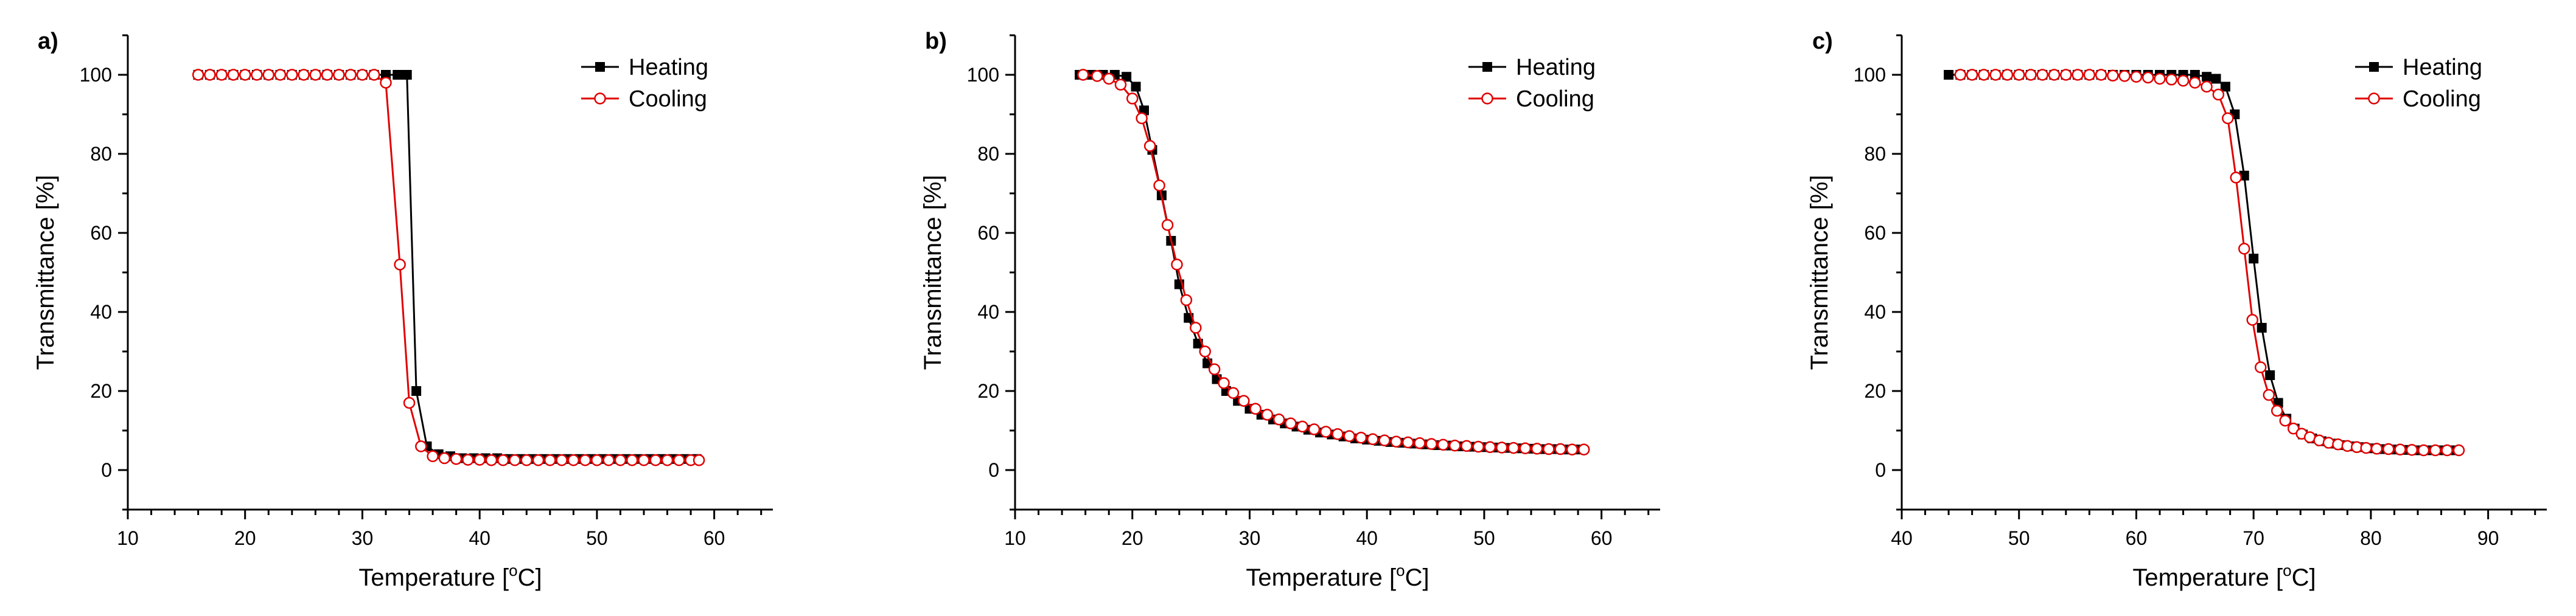 This screenshot has height=616, width=2576. I want to click on y-tick-label: 40, so click(101, 312).